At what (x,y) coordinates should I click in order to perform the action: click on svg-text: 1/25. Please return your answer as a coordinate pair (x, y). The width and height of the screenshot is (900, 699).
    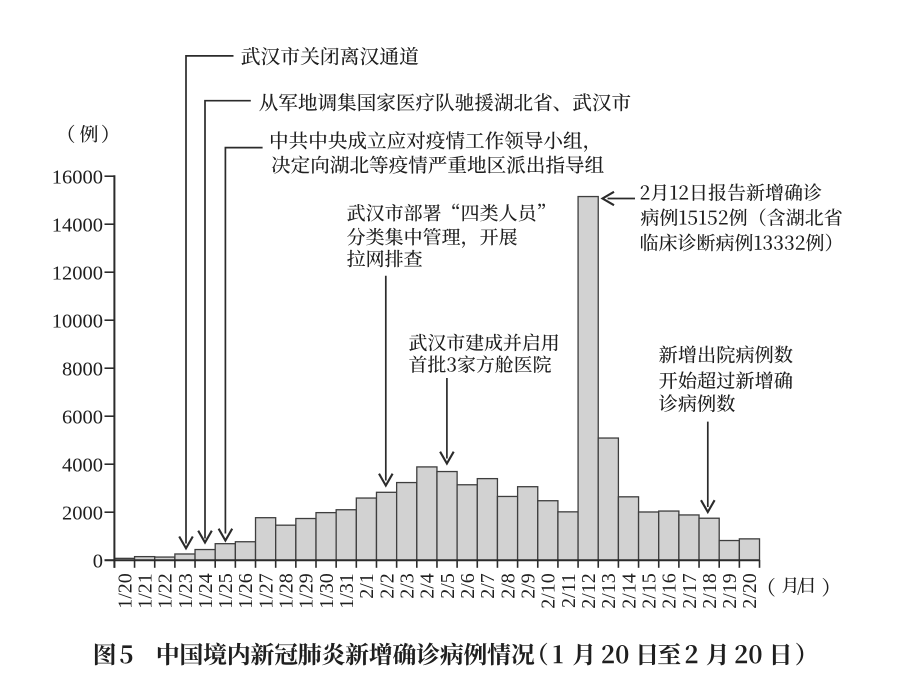
    Looking at the image, I should click on (226, 591).